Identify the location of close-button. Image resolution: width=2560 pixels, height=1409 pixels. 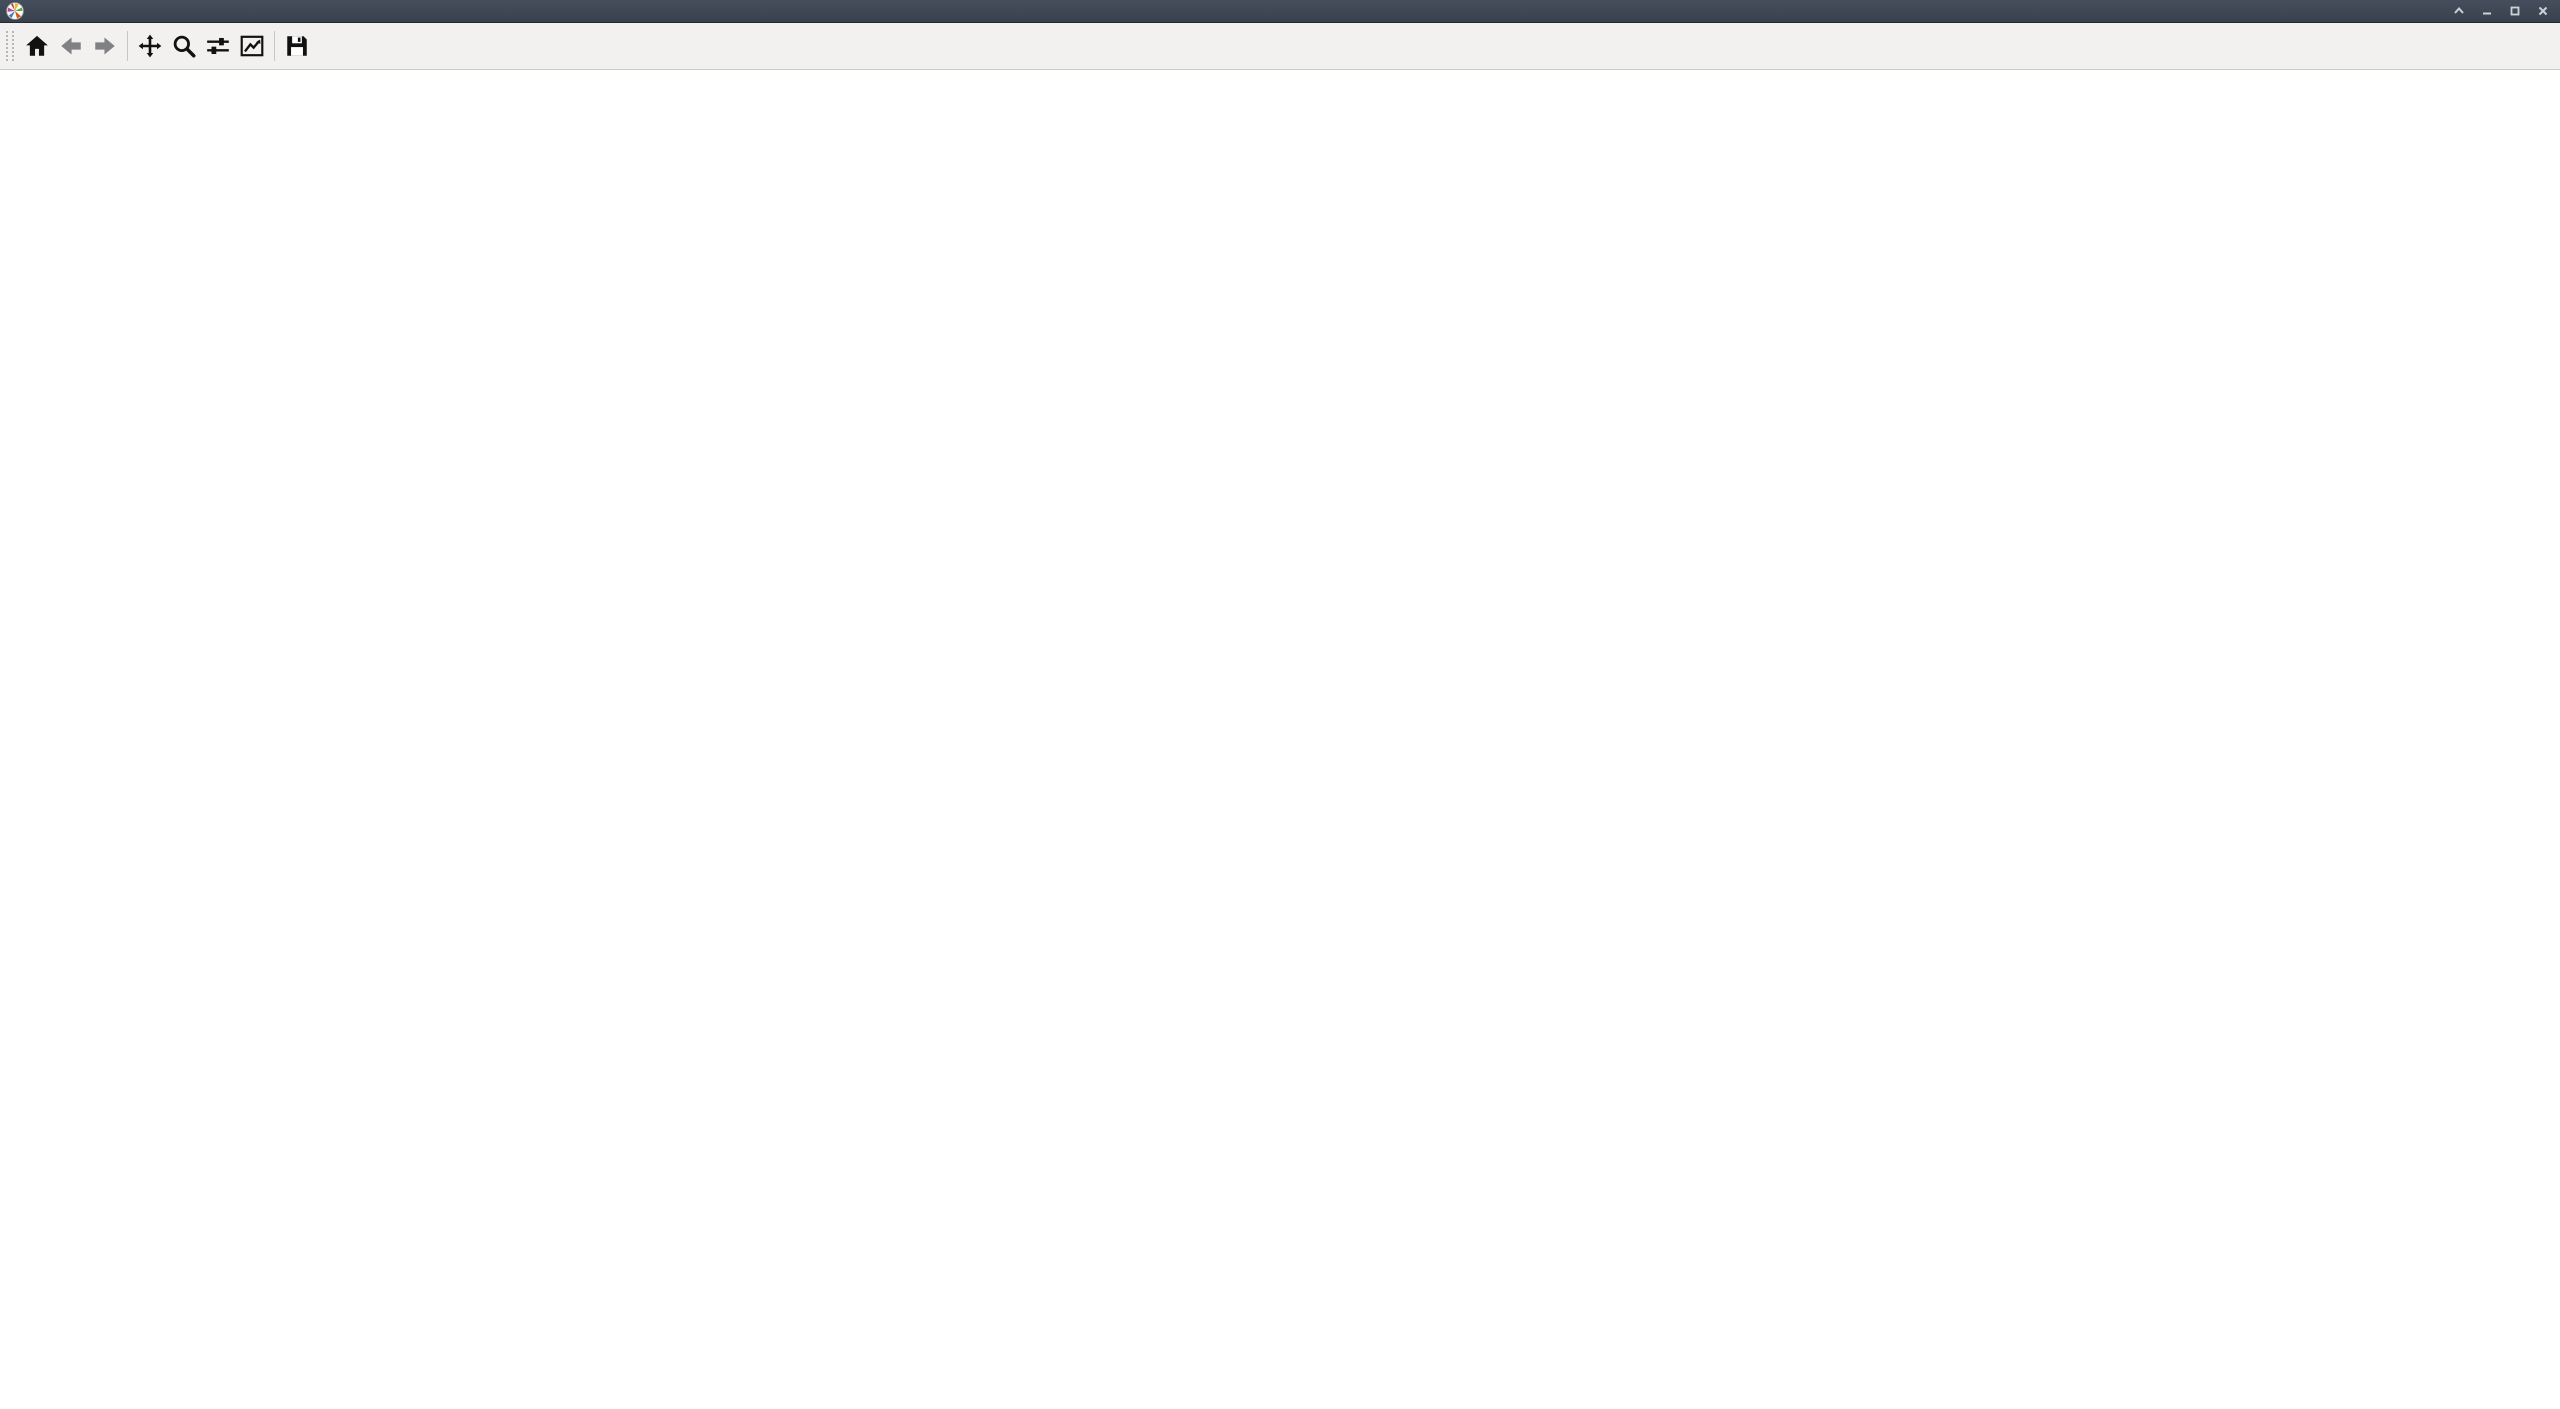
(2543, 11).